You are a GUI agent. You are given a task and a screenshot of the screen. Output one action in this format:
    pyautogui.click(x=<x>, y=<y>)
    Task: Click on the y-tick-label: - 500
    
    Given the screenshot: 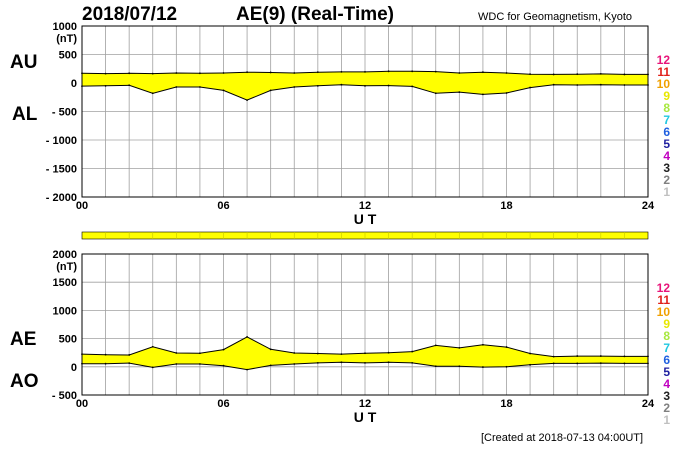 What is the action you would take?
    pyautogui.click(x=64, y=396)
    